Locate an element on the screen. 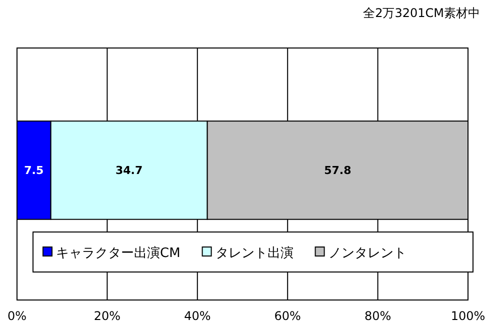  x-tick-label: 100% is located at coordinates (468, 316).